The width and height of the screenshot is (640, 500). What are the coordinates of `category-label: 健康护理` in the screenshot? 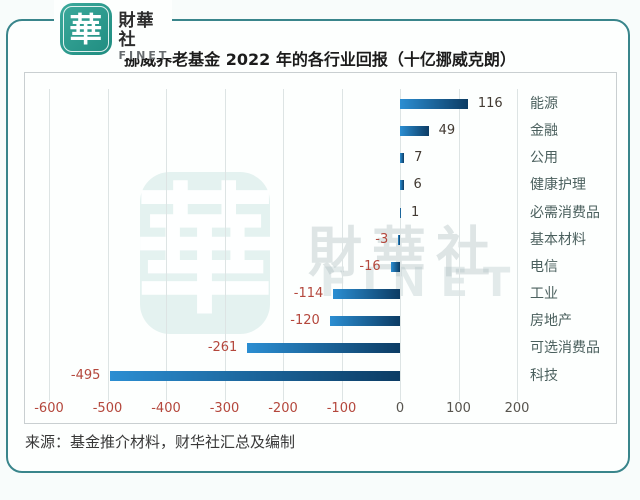 It's located at (558, 185).